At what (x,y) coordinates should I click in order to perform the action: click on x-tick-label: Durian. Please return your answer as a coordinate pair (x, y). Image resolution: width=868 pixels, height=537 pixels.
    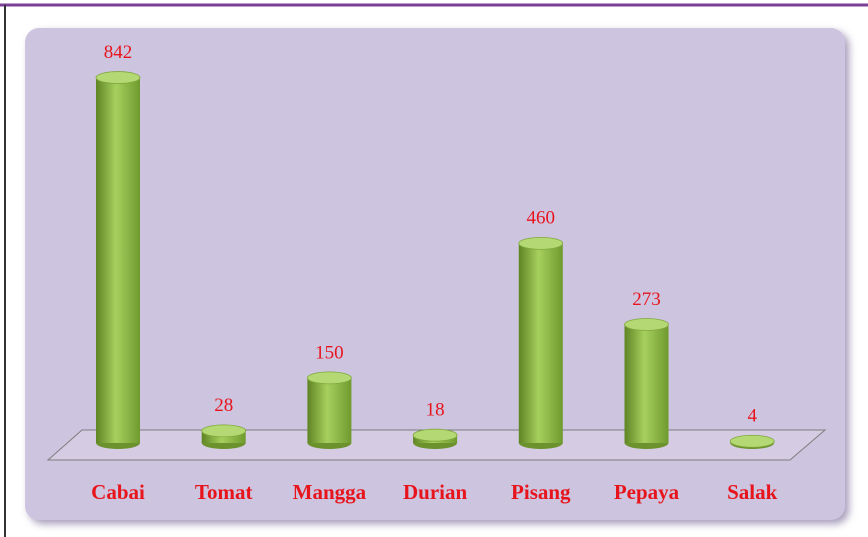
    Looking at the image, I should click on (435, 492).